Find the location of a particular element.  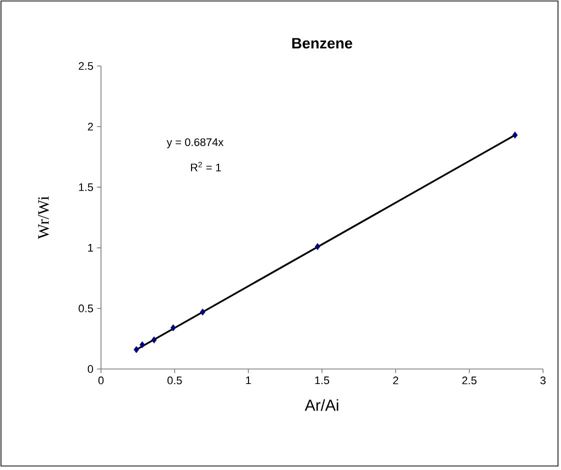

y-tick-label: 0.5 is located at coordinates (86, 308).